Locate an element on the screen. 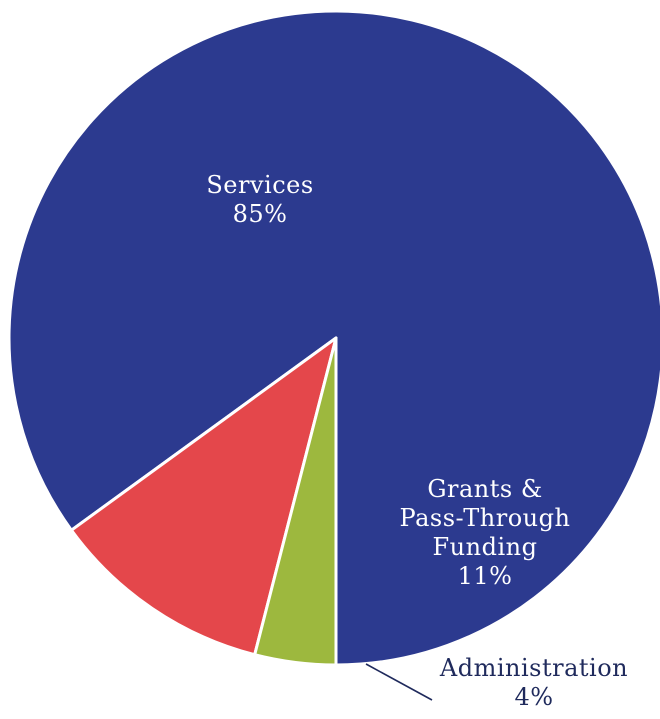 This screenshot has height=719, width=660. slice-label-line: Administration is located at coordinates (533, 668).